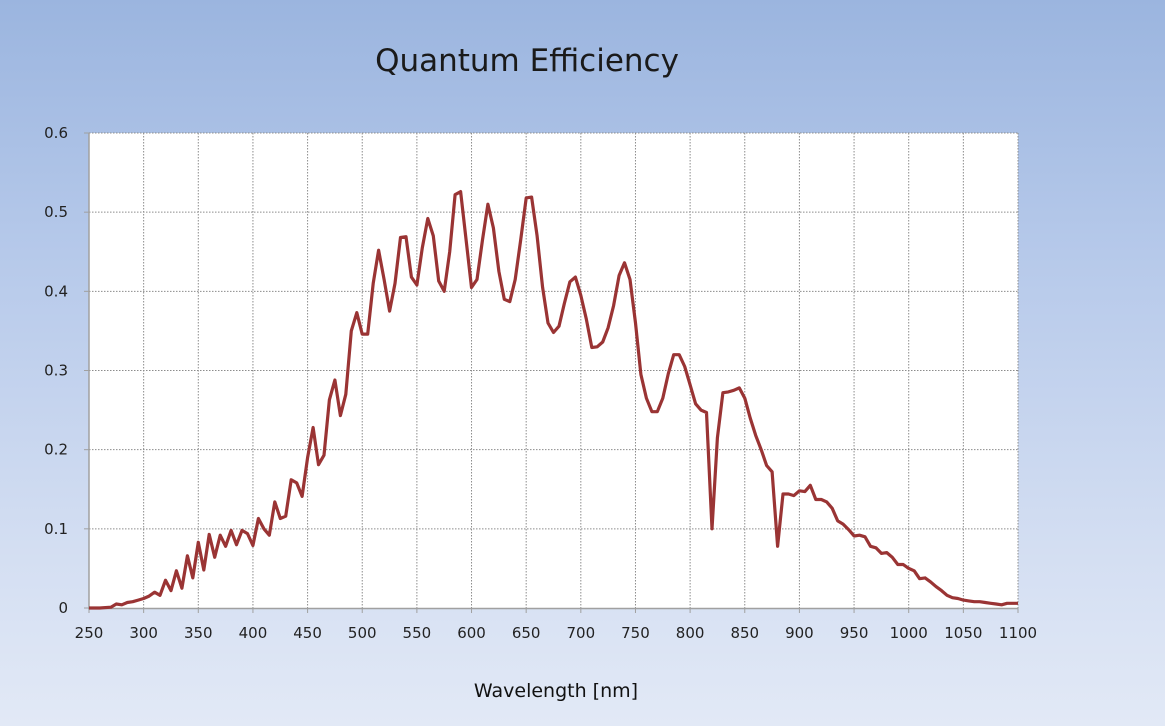 This screenshot has width=1165, height=726. What do you see at coordinates (799, 633) in the screenshot?
I see `x-tick-label: 900` at bounding box center [799, 633].